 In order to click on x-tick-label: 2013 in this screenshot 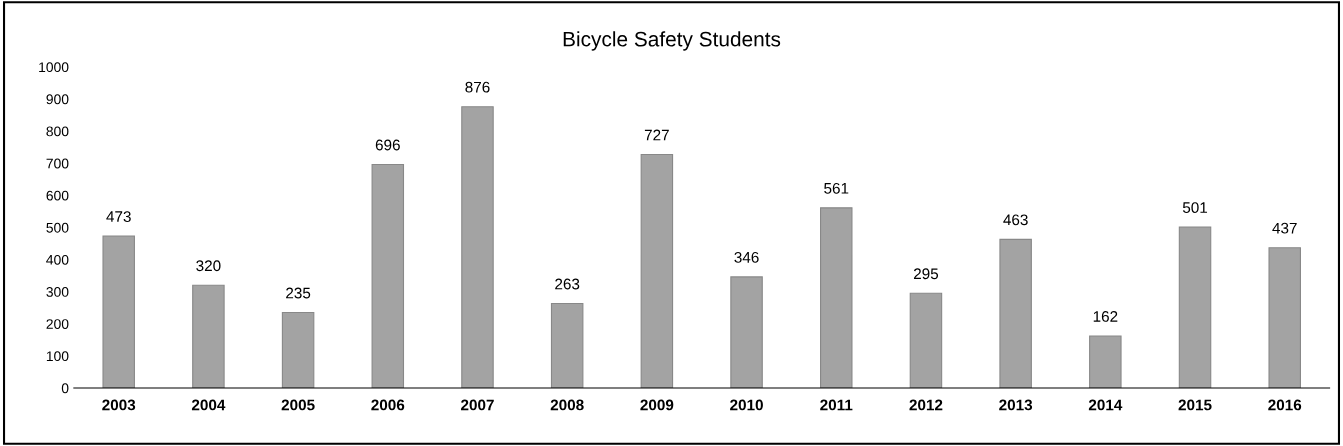, I will do `click(1016, 405)`.